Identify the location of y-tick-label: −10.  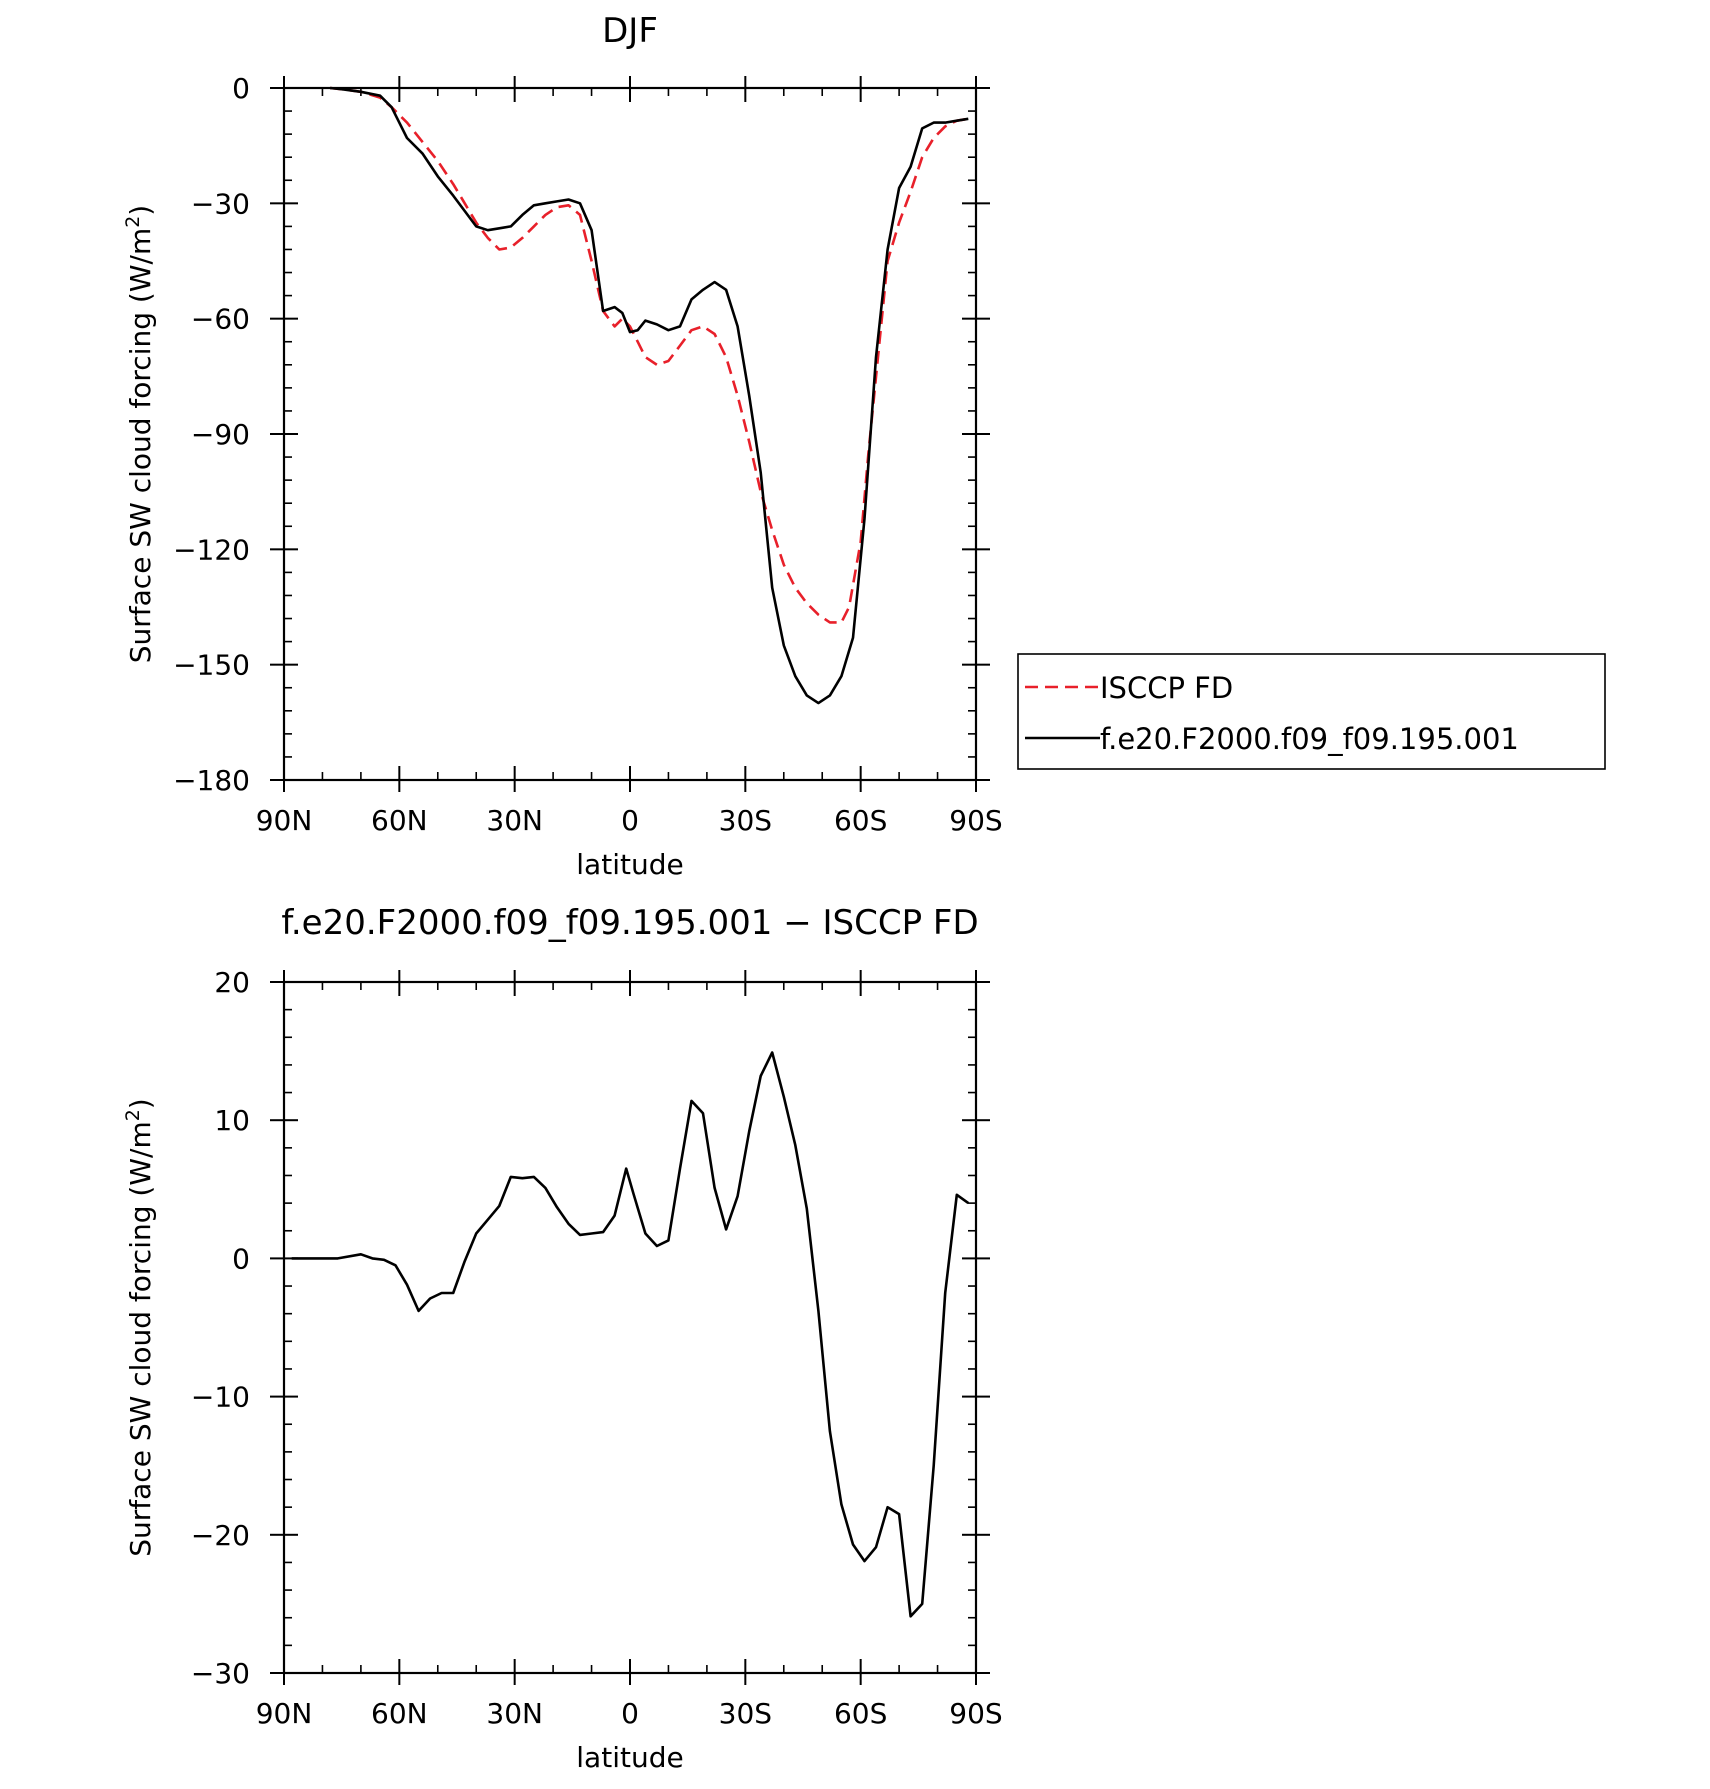
(220, 1397).